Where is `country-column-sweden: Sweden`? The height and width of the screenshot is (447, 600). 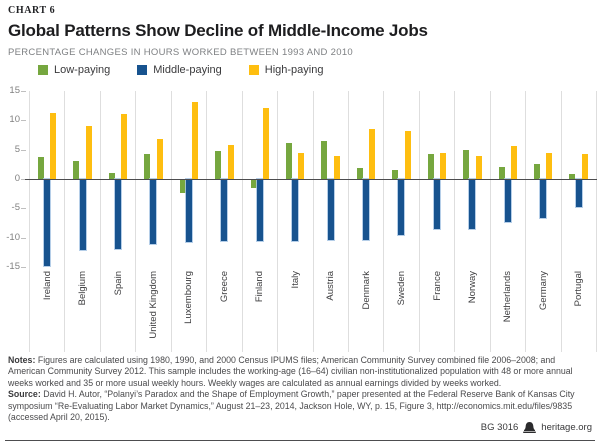 country-column-sweden: Sweden is located at coordinates (402, 221).